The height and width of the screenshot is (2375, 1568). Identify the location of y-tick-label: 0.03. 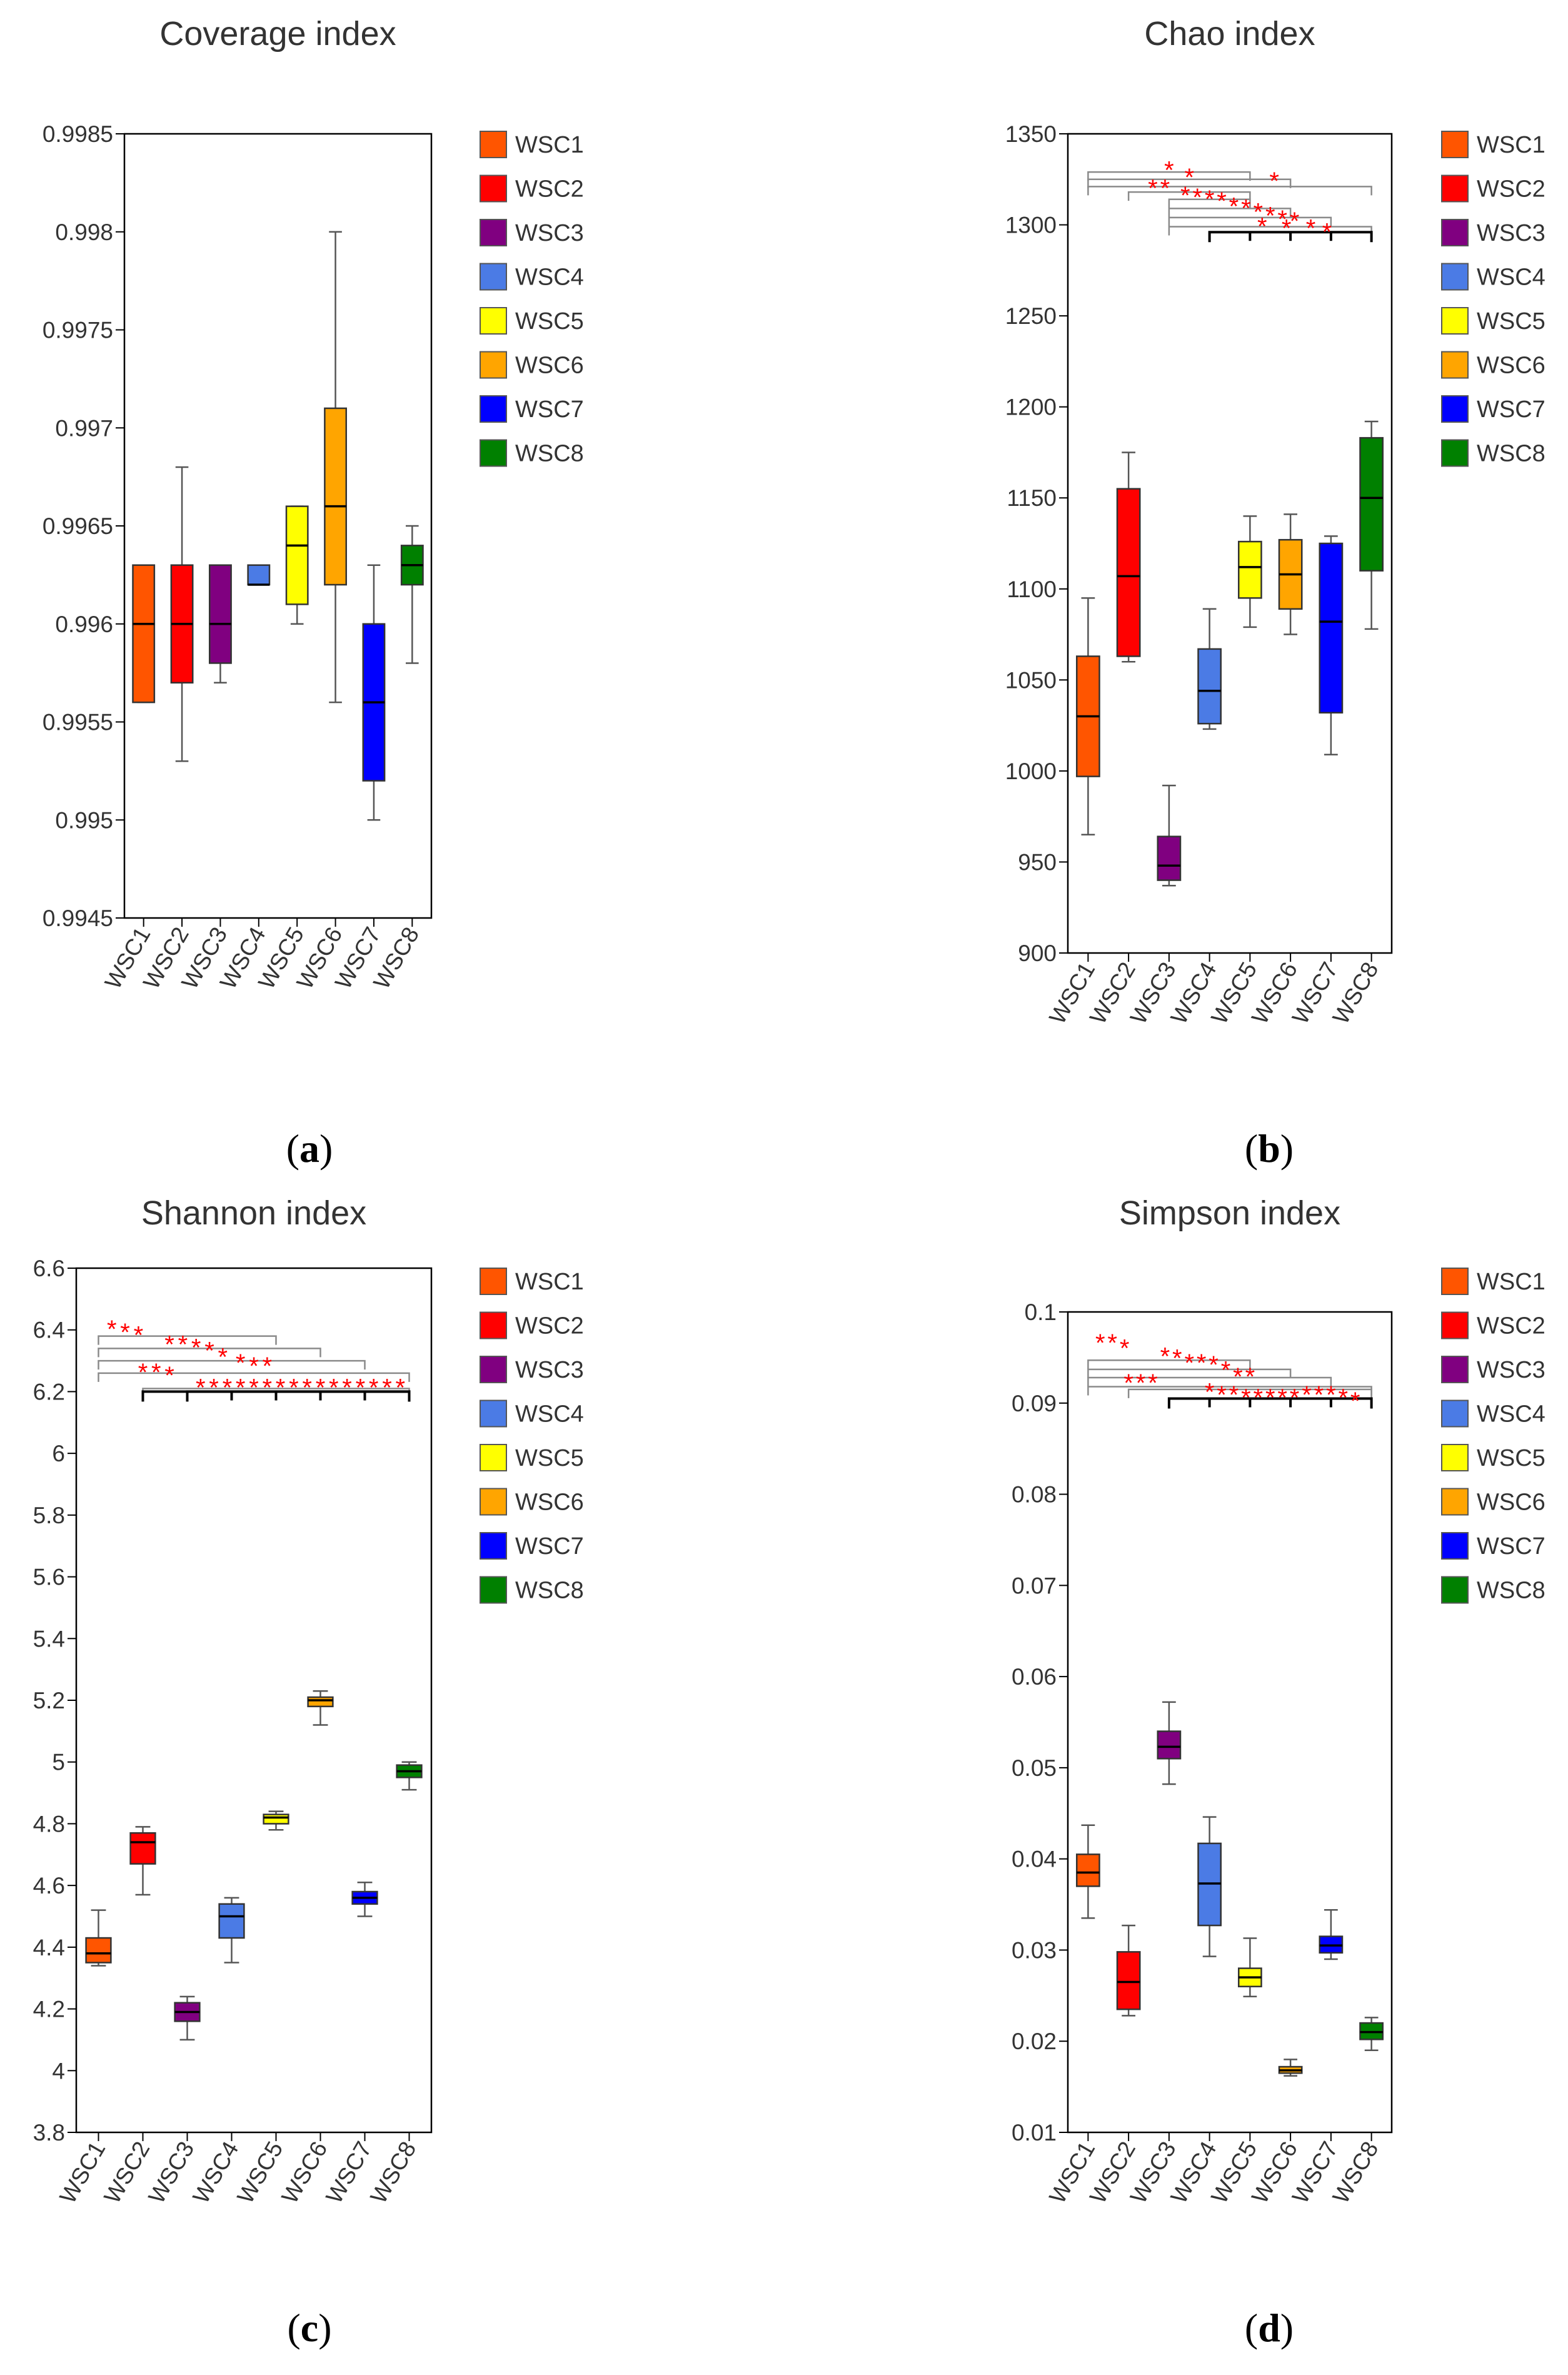
(1034, 1950).